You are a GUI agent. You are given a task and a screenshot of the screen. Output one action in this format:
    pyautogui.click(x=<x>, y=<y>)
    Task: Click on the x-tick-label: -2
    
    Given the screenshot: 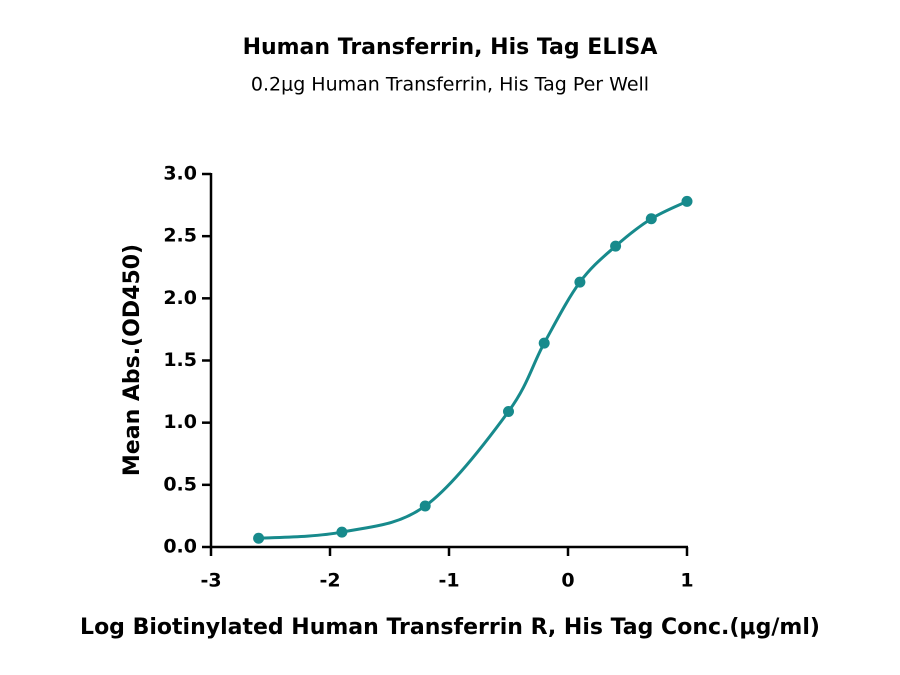 What is the action you would take?
    pyautogui.click(x=329, y=581)
    